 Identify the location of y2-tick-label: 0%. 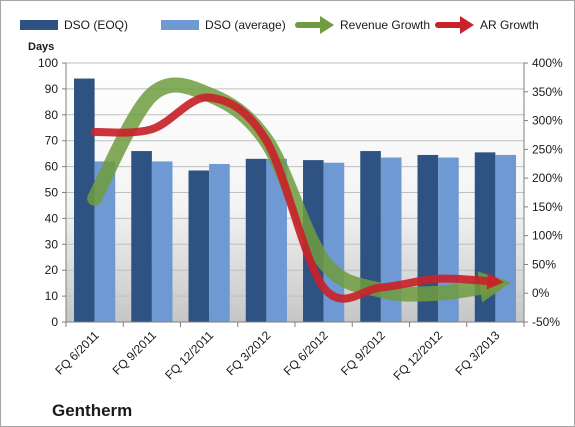
(541, 293).